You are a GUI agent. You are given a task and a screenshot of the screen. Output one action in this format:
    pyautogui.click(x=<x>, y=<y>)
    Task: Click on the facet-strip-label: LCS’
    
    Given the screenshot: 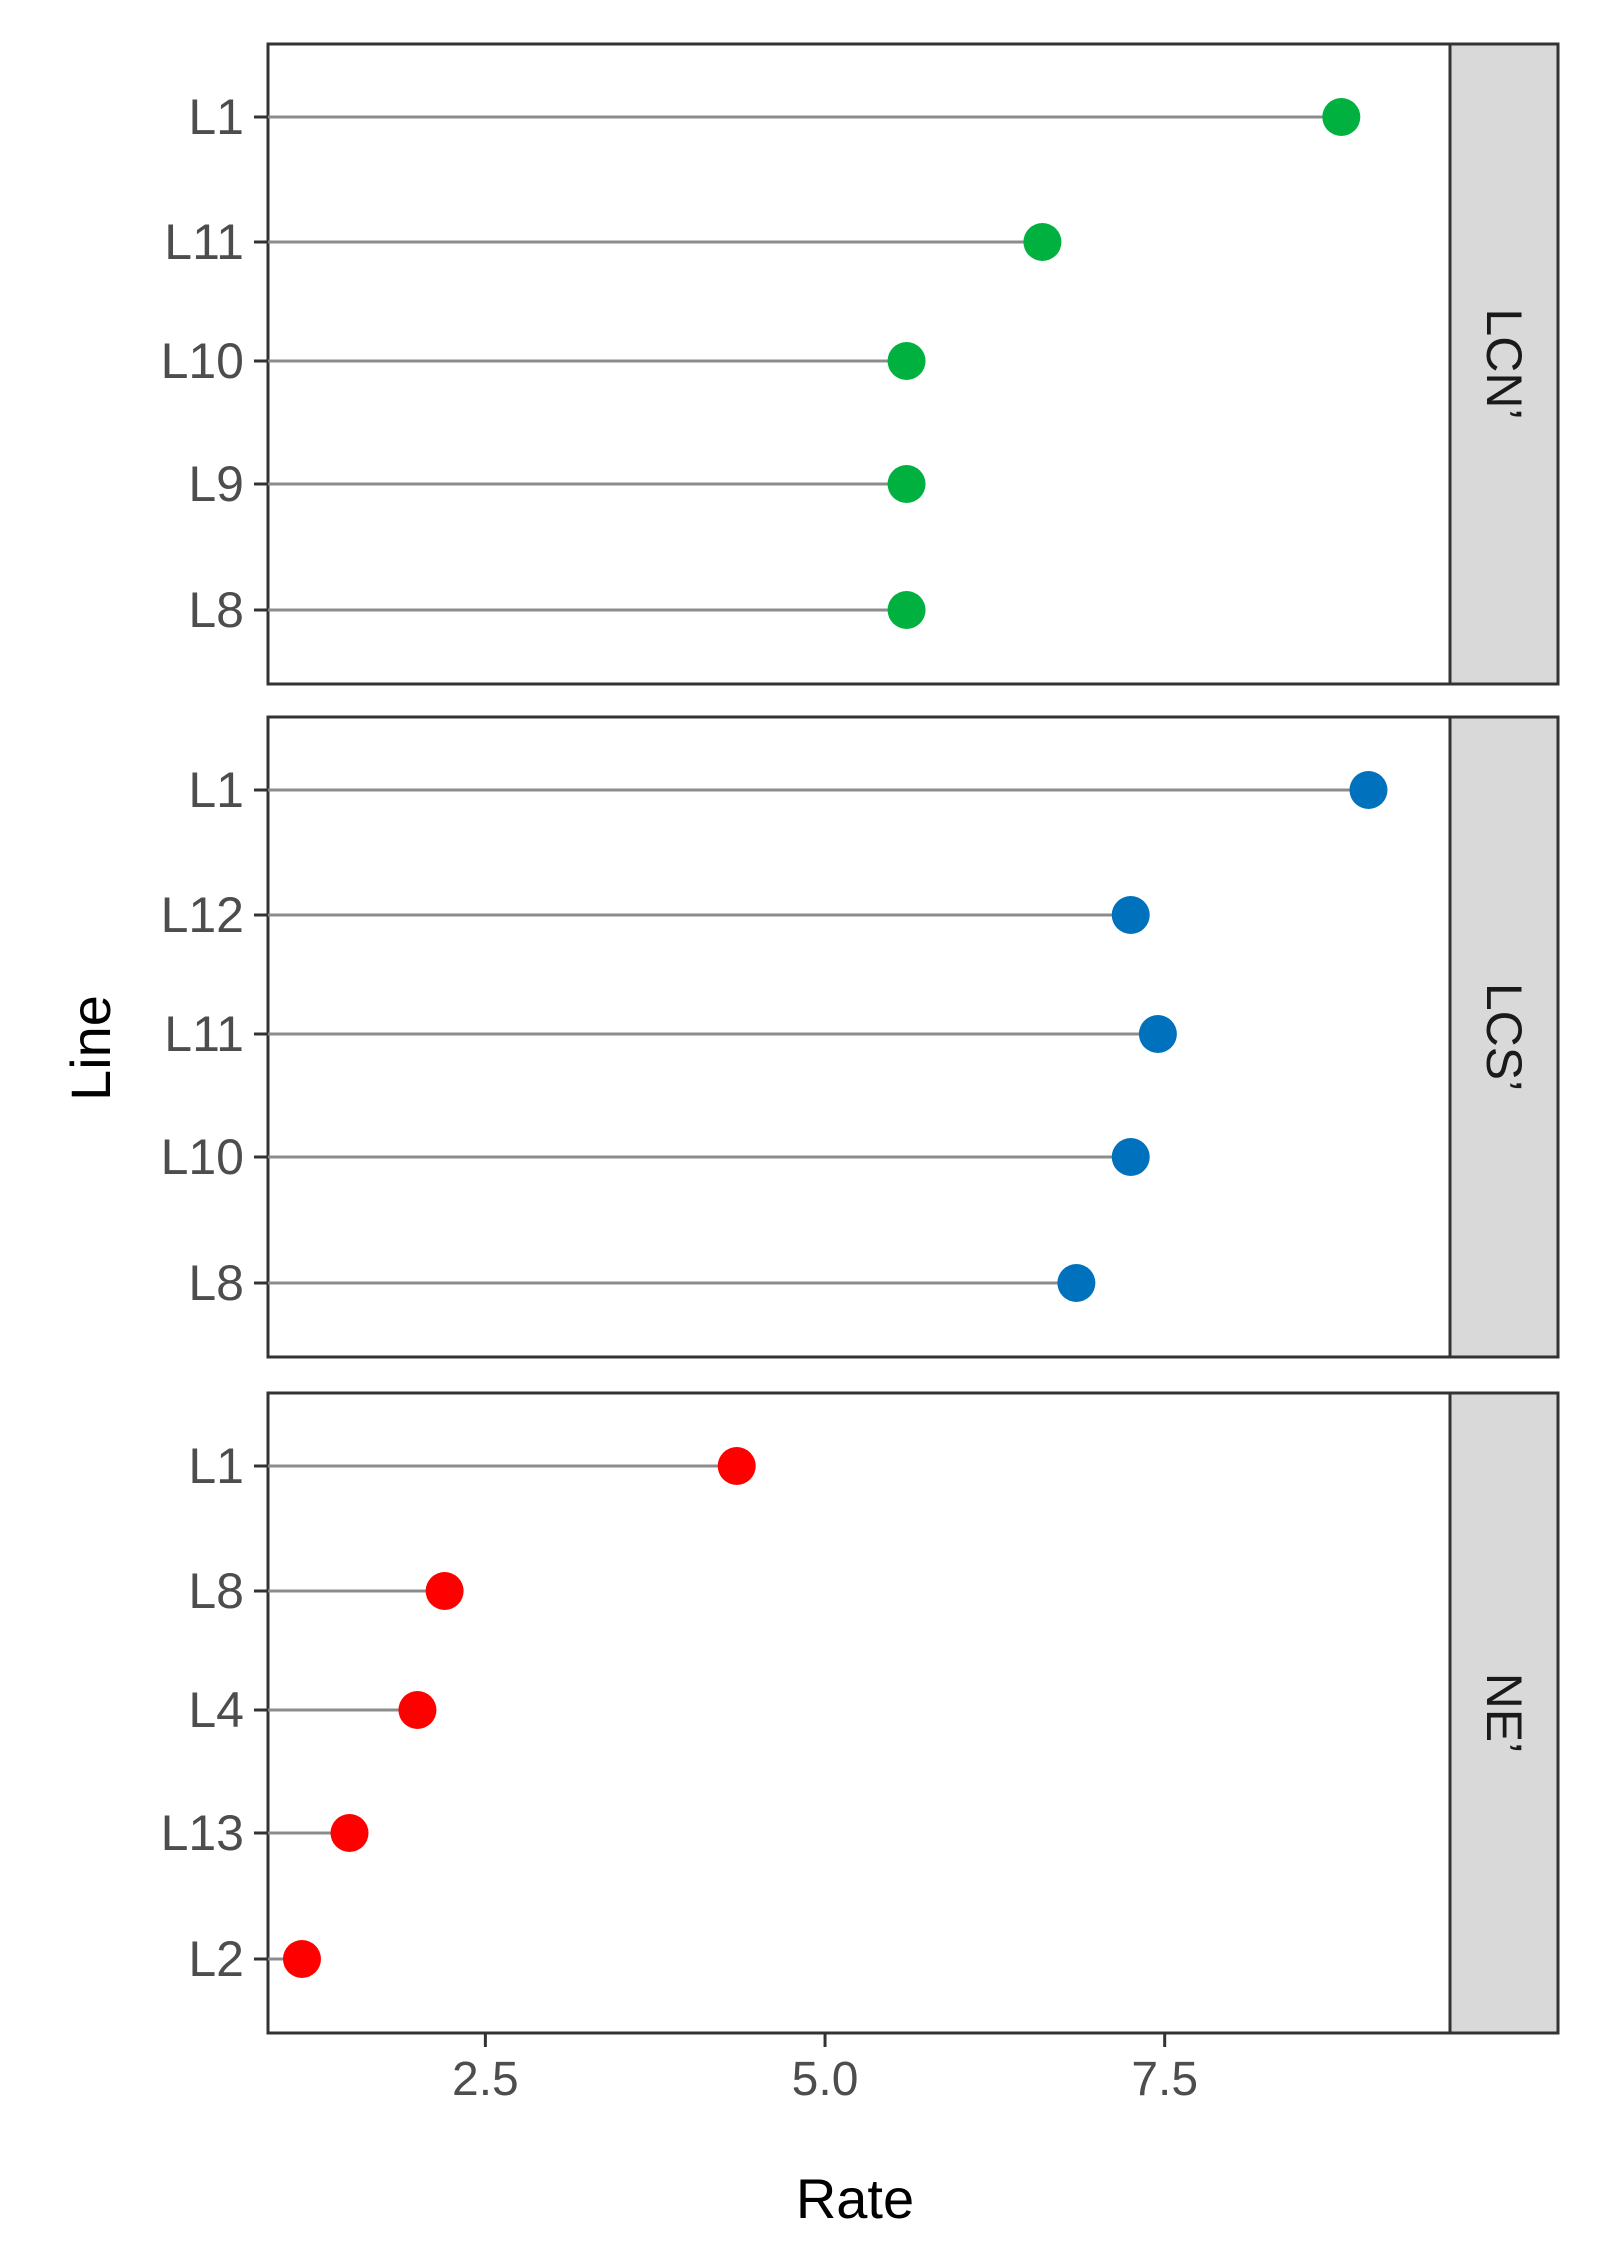 What is the action you would take?
    pyautogui.click(x=1504, y=1037)
    